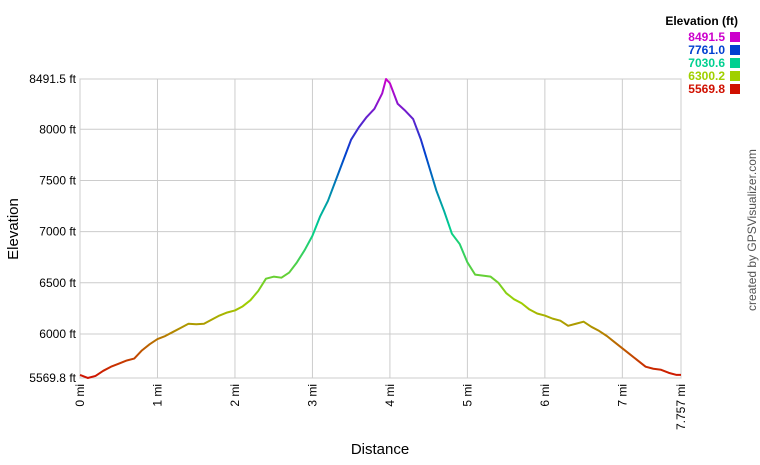  Describe the element at coordinates (80, 395) in the screenshot. I see `x-tick-label: 0 mi` at that location.